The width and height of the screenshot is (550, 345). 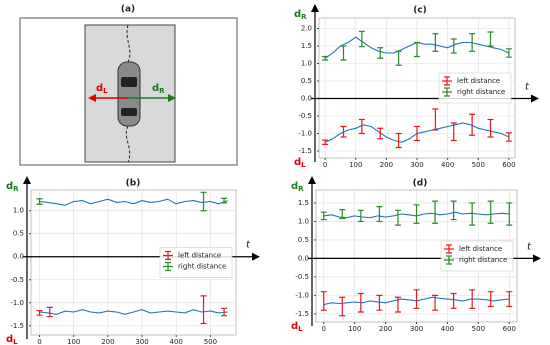 What do you see at coordinates (133, 202) in the screenshot?
I see `line` at bounding box center [133, 202].